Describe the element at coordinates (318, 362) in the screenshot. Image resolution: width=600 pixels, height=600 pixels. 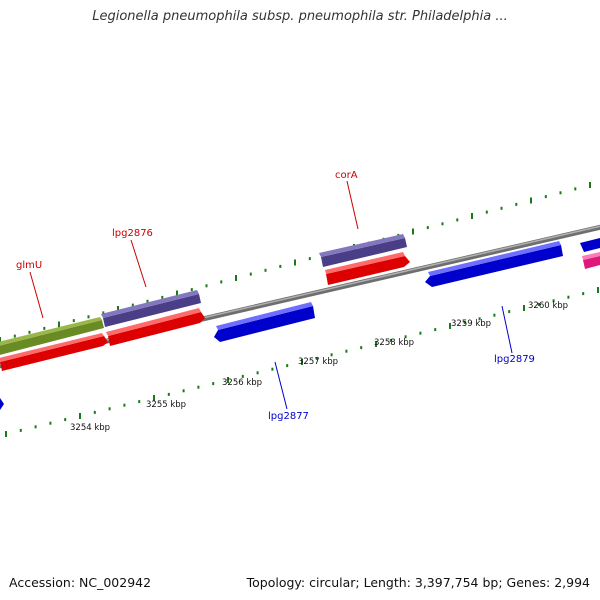
I see `kbp-label-3257: 3257 kbp` at that location.